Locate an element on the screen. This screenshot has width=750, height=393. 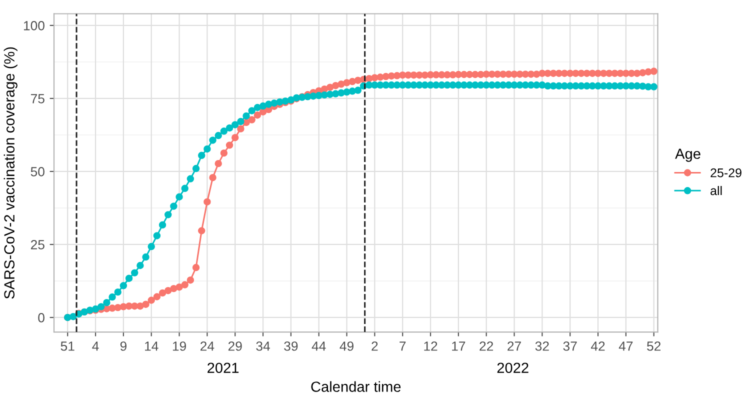
x-tick-label: 51 is located at coordinates (67, 346).